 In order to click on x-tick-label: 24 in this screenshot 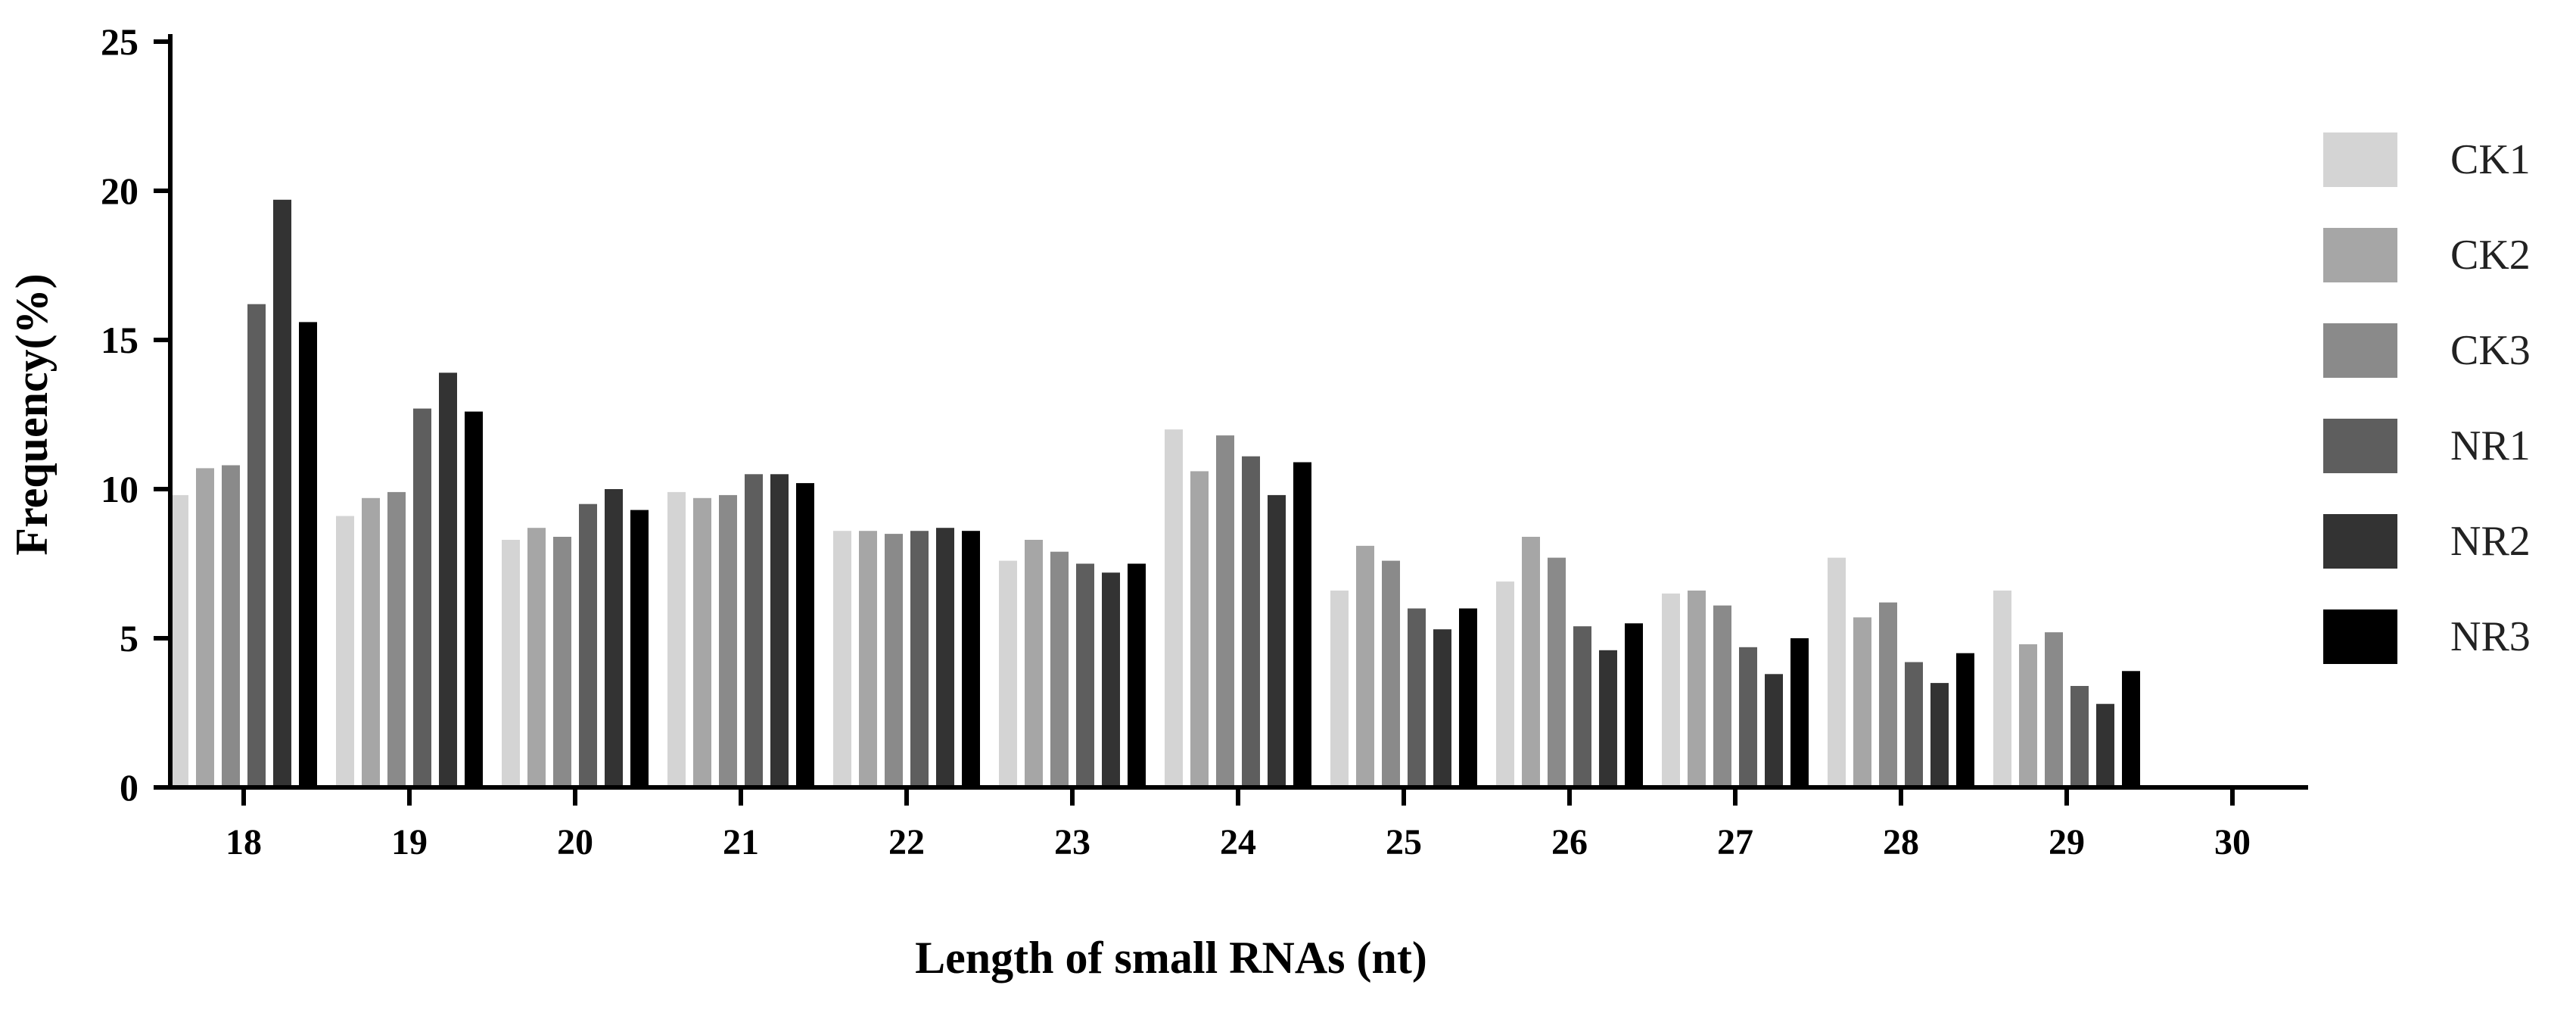, I will do `click(1238, 842)`.